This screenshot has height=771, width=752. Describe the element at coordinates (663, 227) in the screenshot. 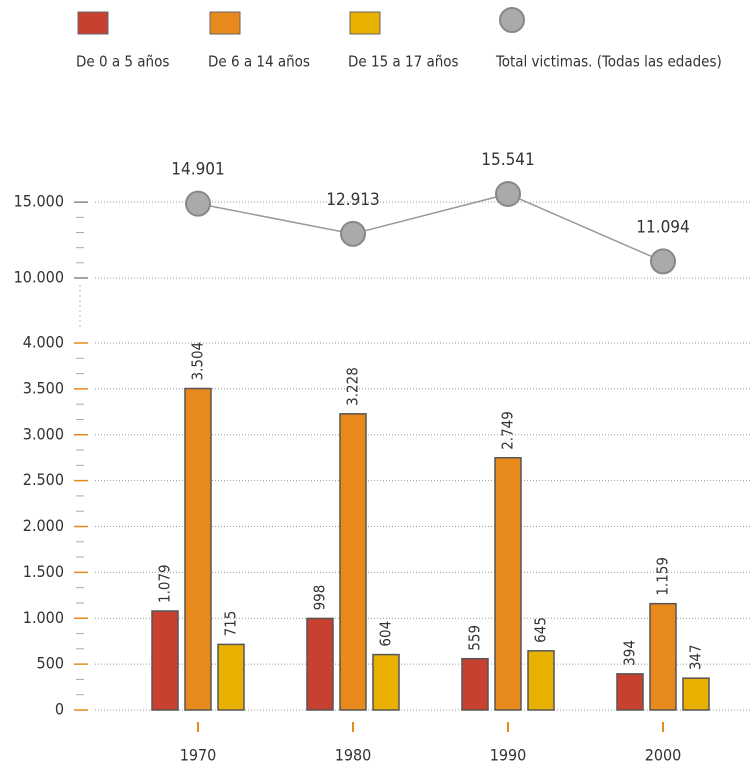

I see `data-label: 11.094` at that location.